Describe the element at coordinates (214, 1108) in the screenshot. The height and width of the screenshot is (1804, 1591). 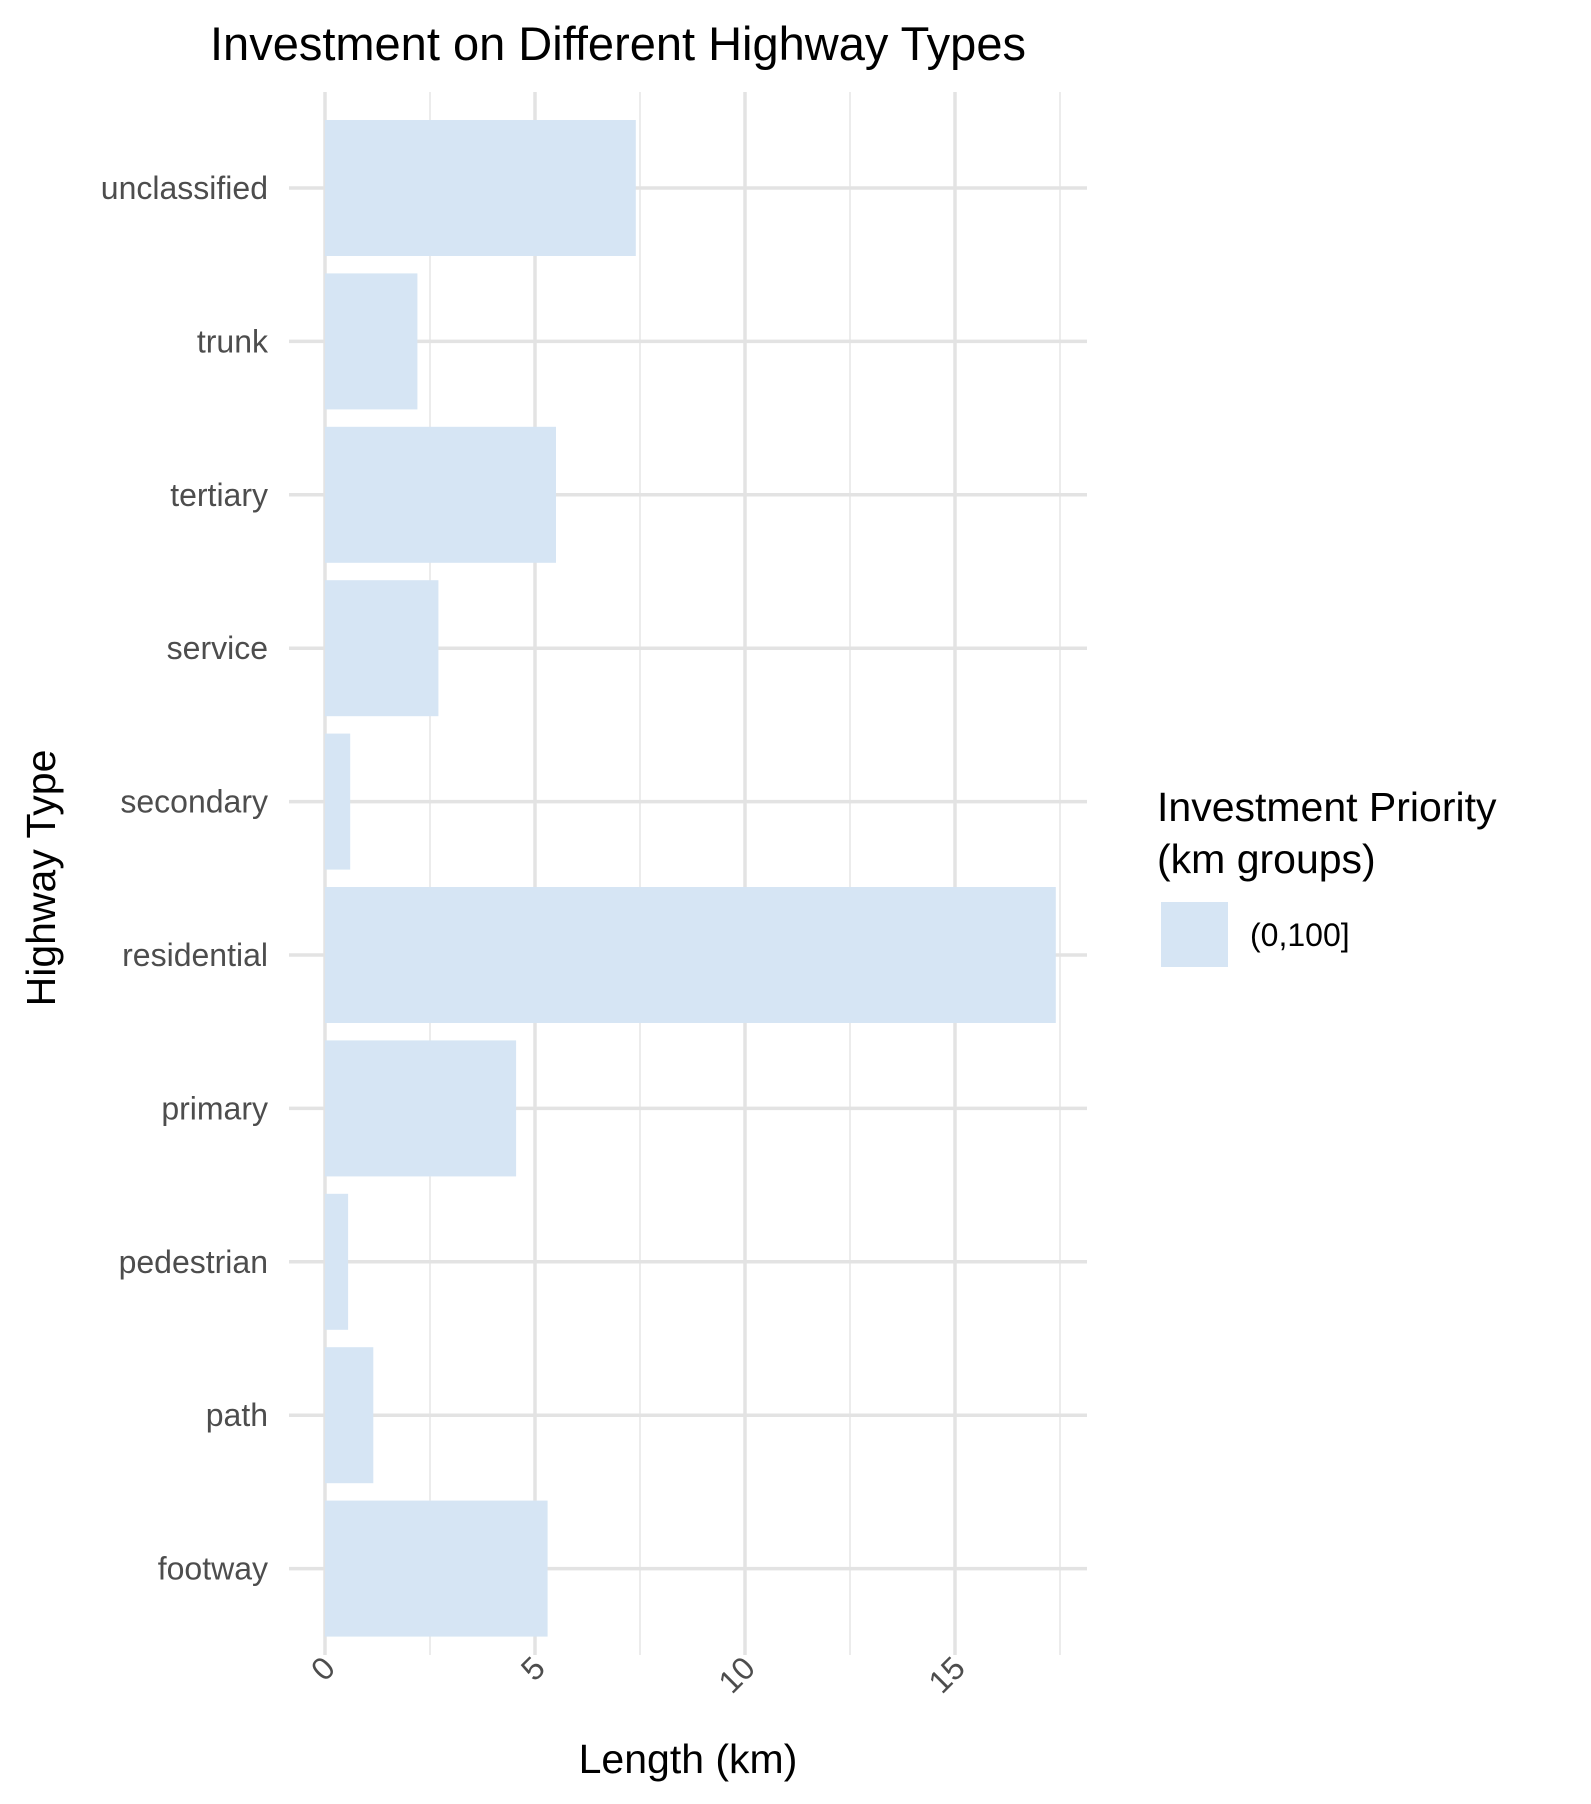
I see `y-tick-label-primary: primary` at that location.